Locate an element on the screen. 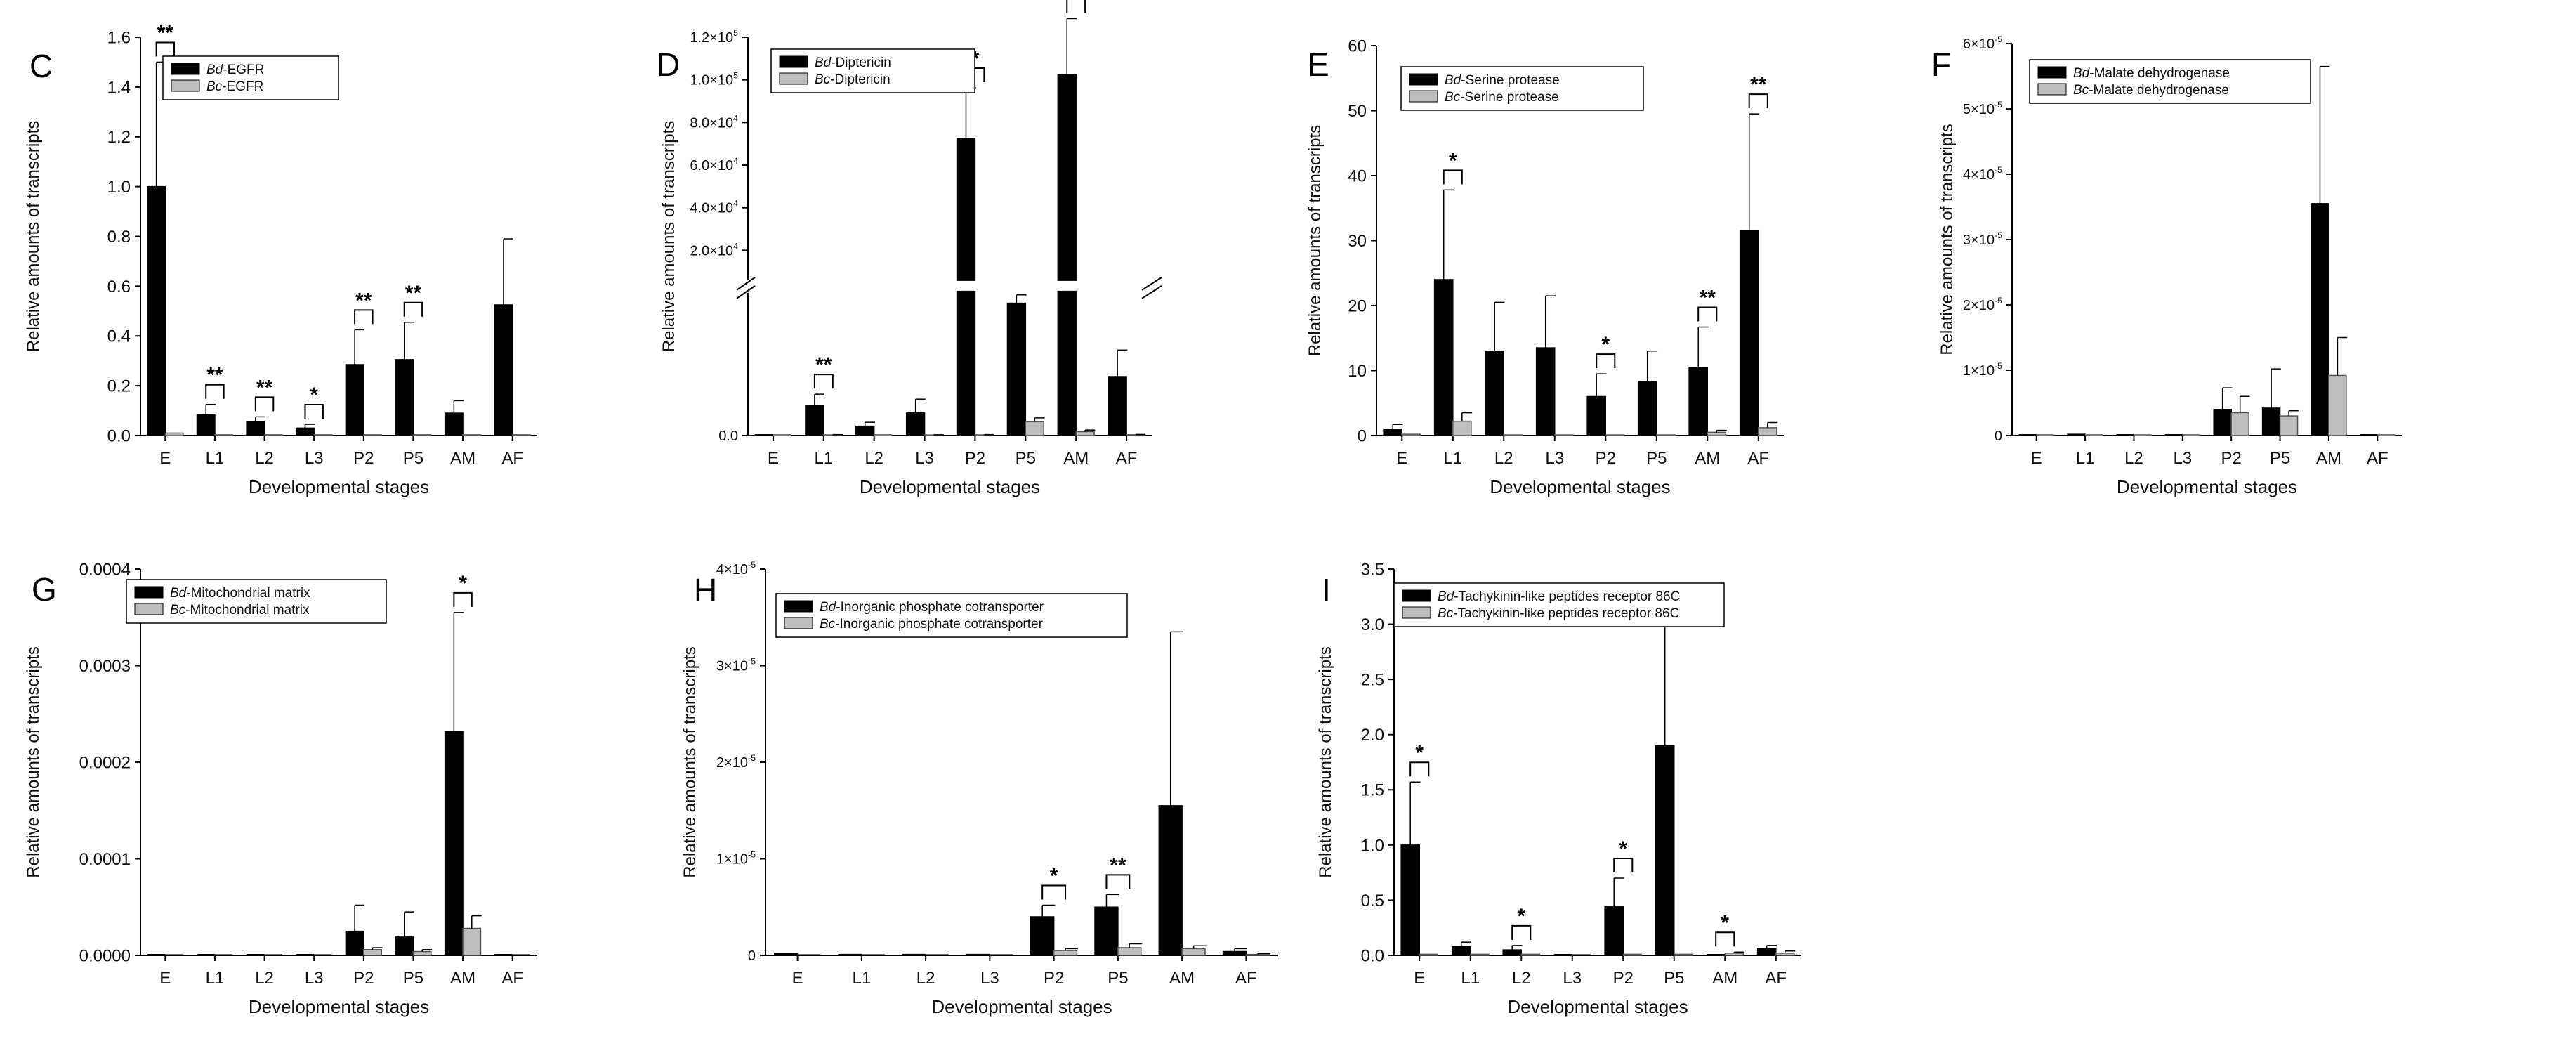 This screenshot has width=2576, height=1046. panel-label: G is located at coordinates (44, 589).